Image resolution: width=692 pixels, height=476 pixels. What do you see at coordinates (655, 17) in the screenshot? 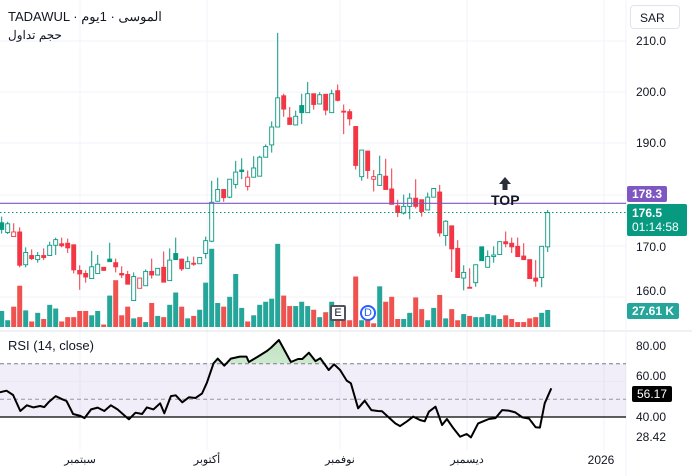
I see `currency-button: SAR` at bounding box center [655, 17].